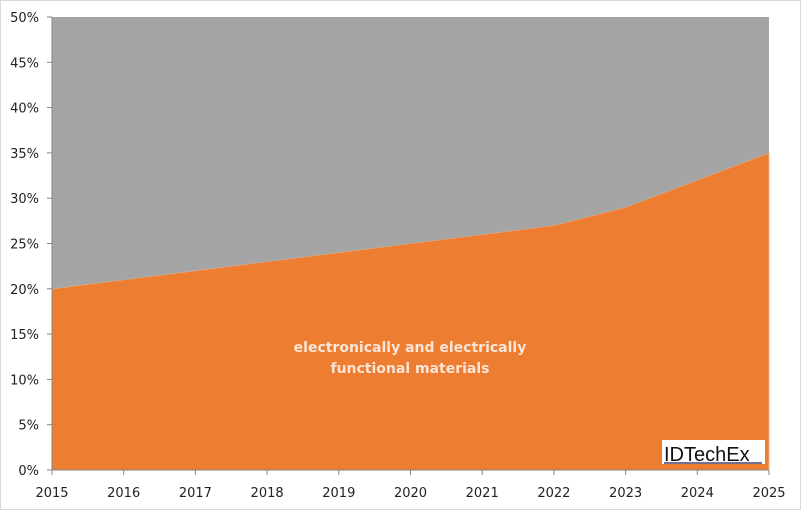 This screenshot has height=510, width=801. I want to click on y-tick-label: 40%, so click(24, 109).